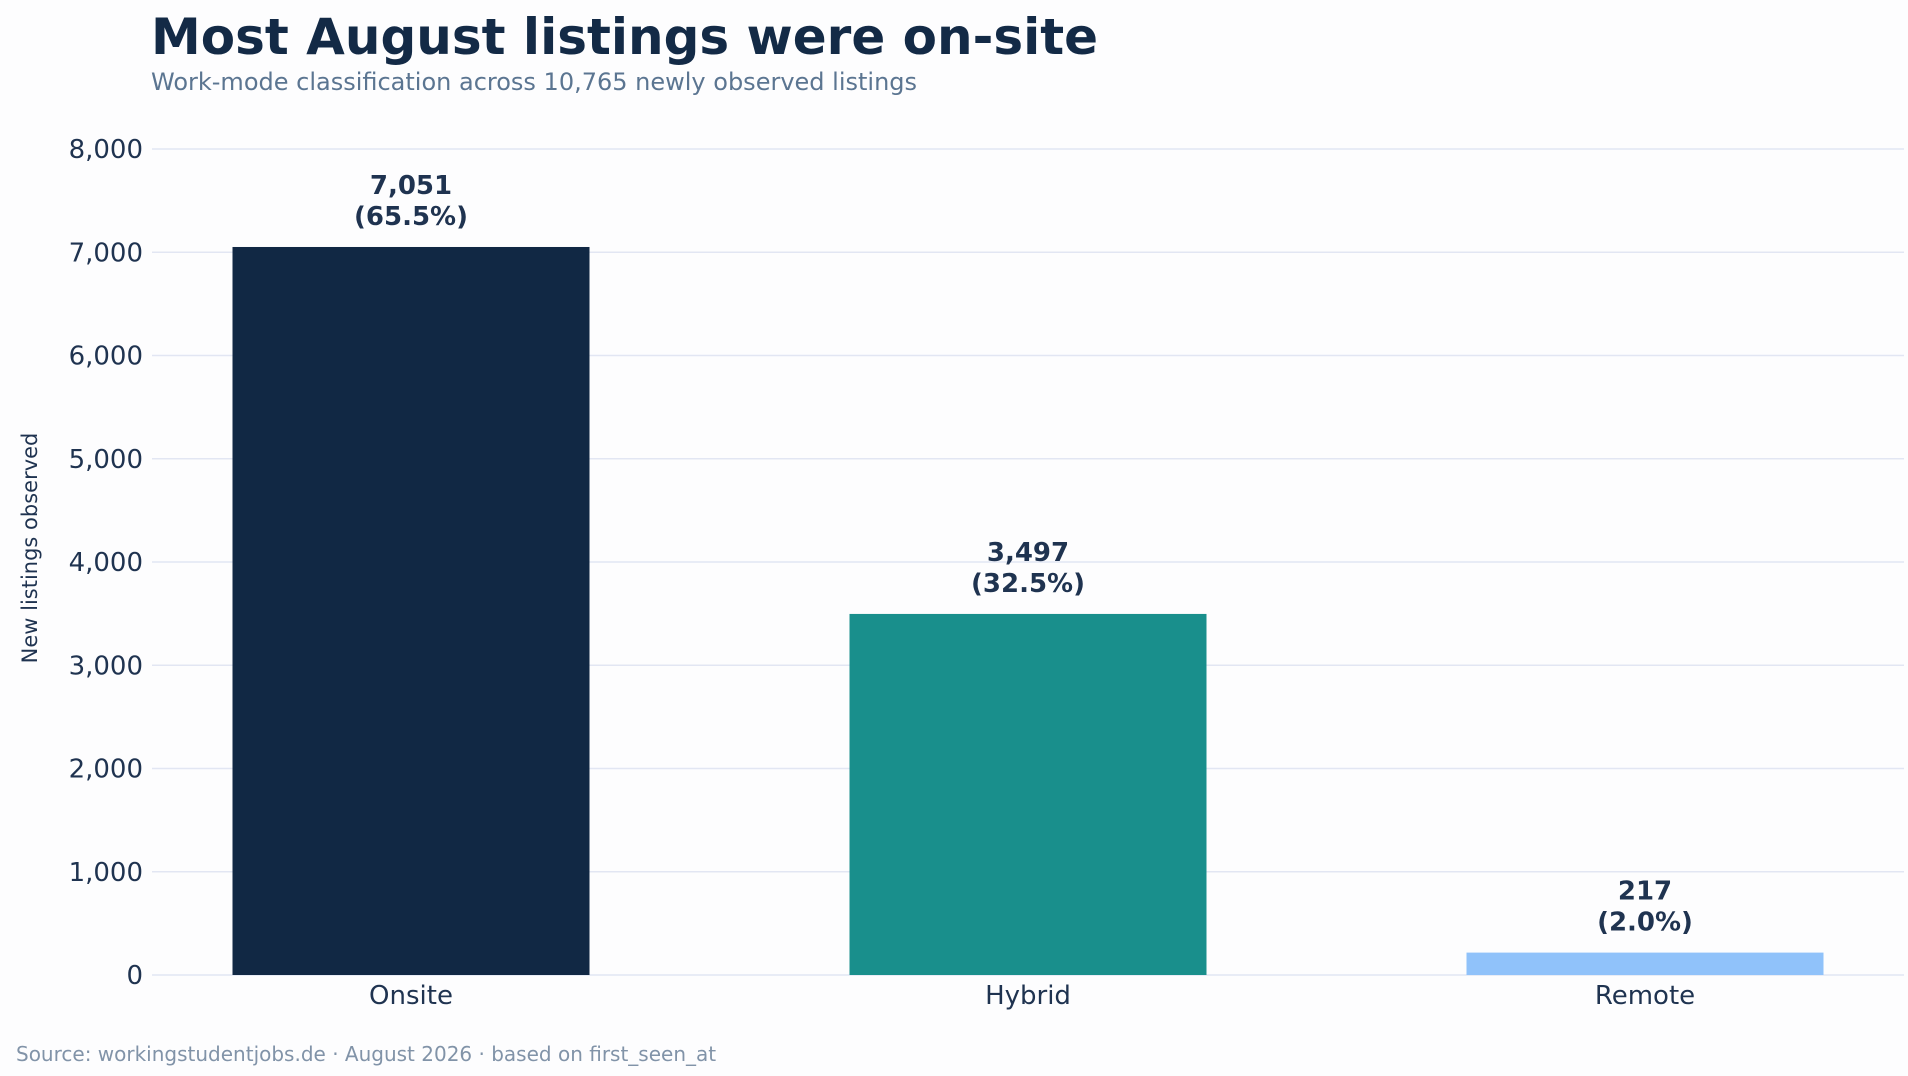 The height and width of the screenshot is (1076, 1908). What do you see at coordinates (106, 666) in the screenshot?
I see `y-tick-label: 3,000` at bounding box center [106, 666].